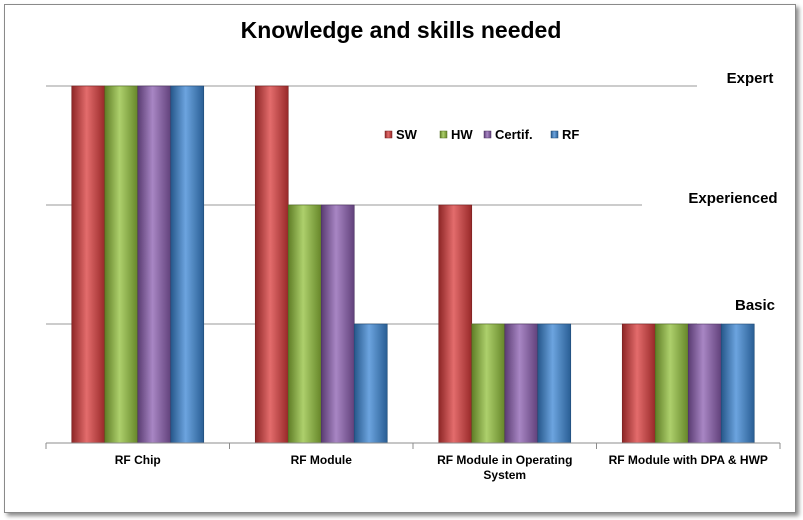  What do you see at coordinates (514, 134) in the screenshot?
I see `legend-label-certif: Certif.` at bounding box center [514, 134].